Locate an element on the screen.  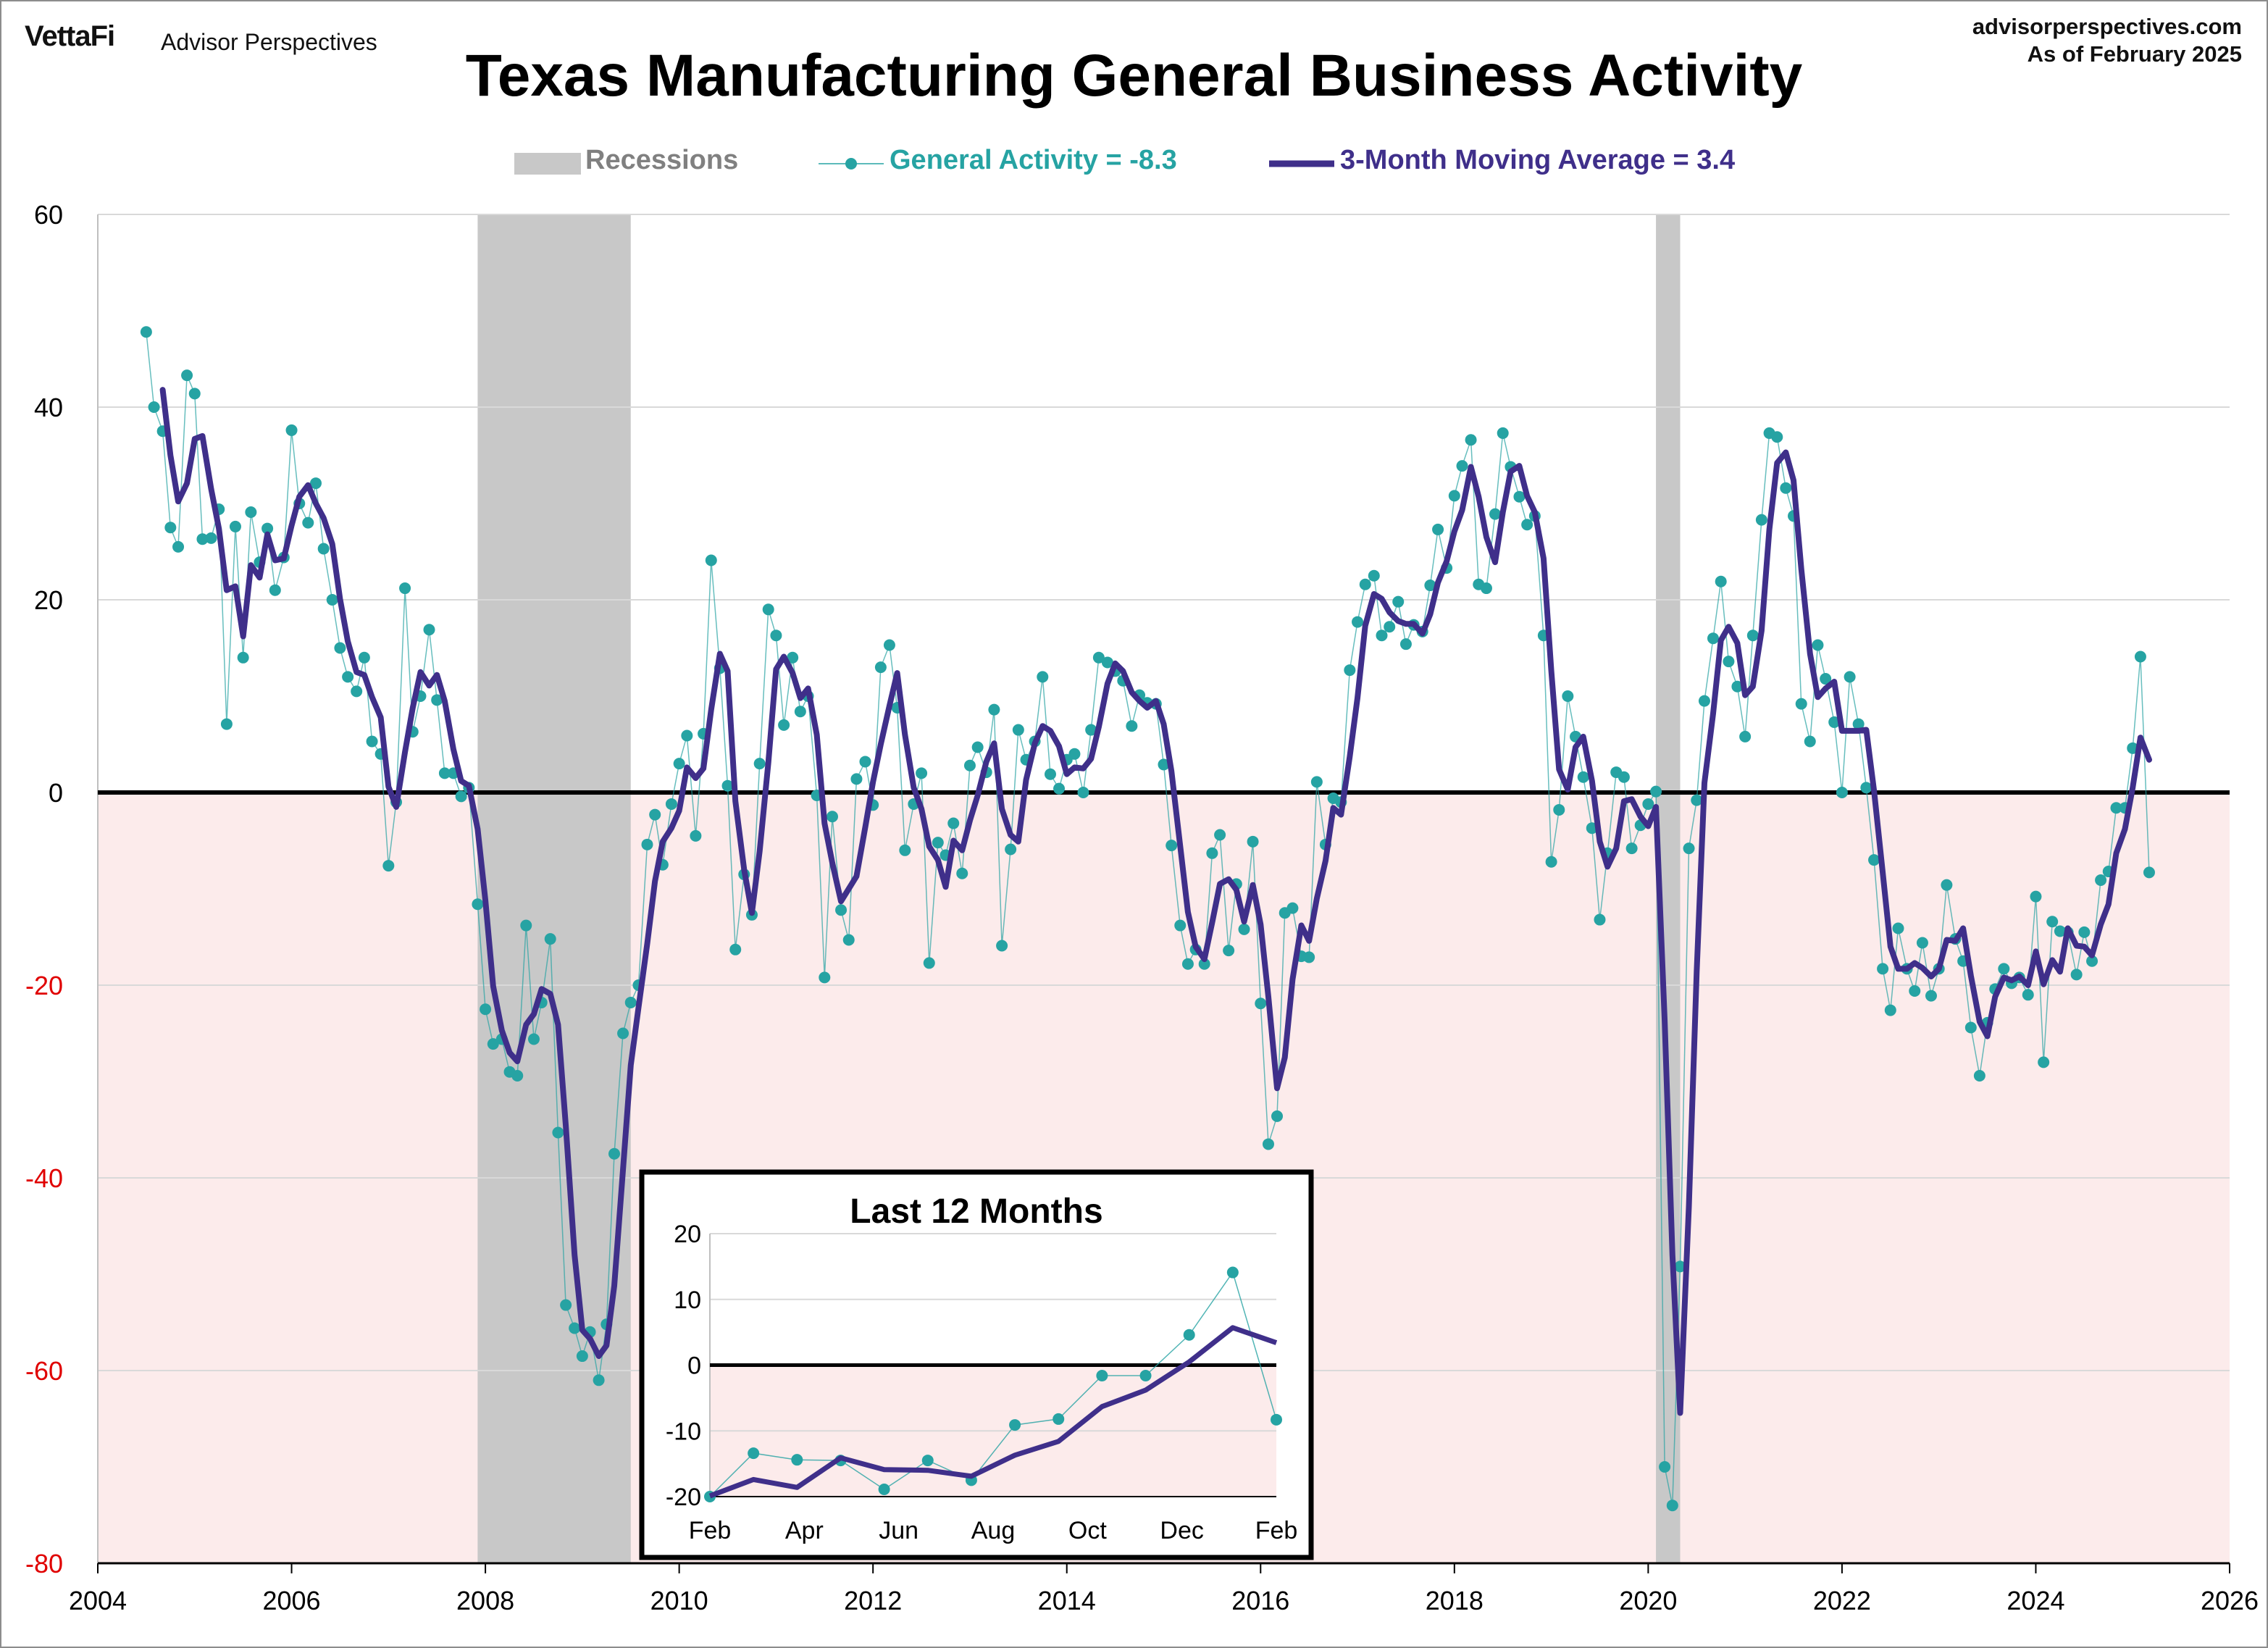
as-of-date: As of February 2025 is located at coordinates (2135, 54).